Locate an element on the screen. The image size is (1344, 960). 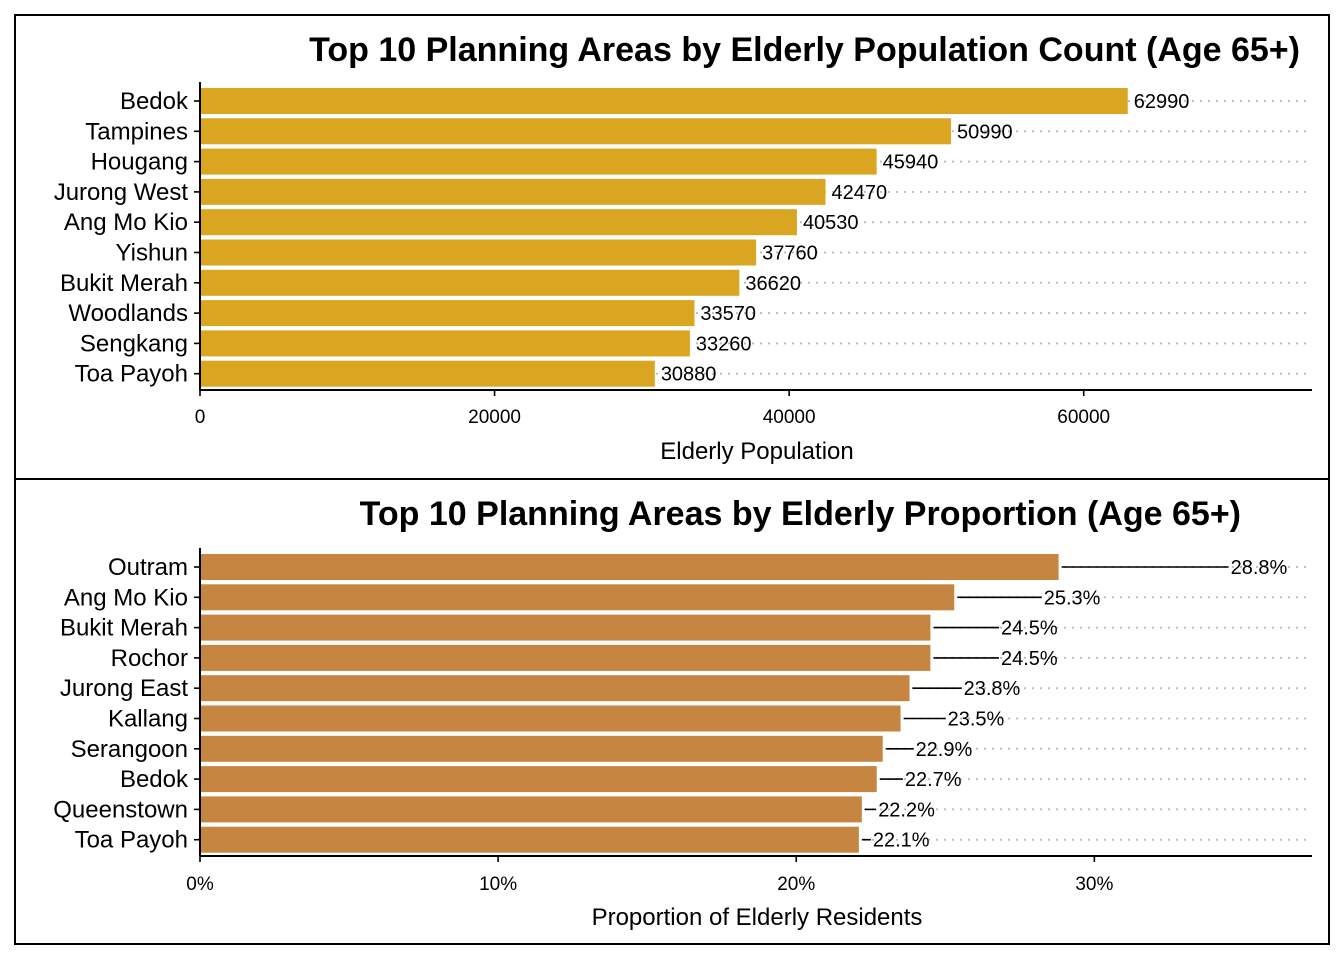
value-label: 22.7% is located at coordinates (933, 780).